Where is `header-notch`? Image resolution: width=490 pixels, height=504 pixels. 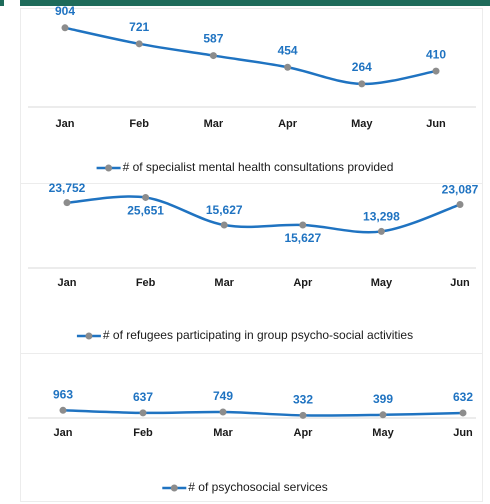 header-notch is located at coordinates (12, 3).